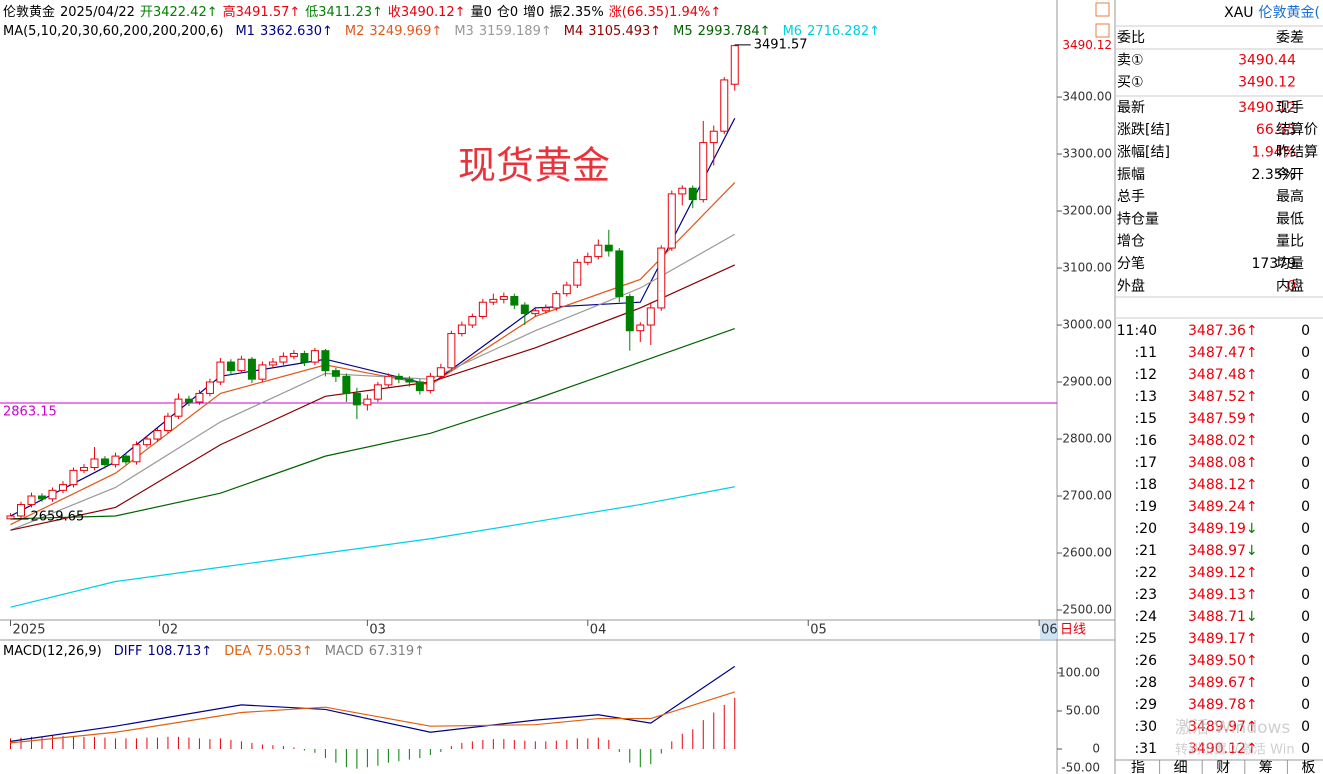 Image resolution: width=1323 pixels, height=774 pixels. What do you see at coordinates (1181, 767) in the screenshot?
I see `tab: 细` at bounding box center [1181, 767].